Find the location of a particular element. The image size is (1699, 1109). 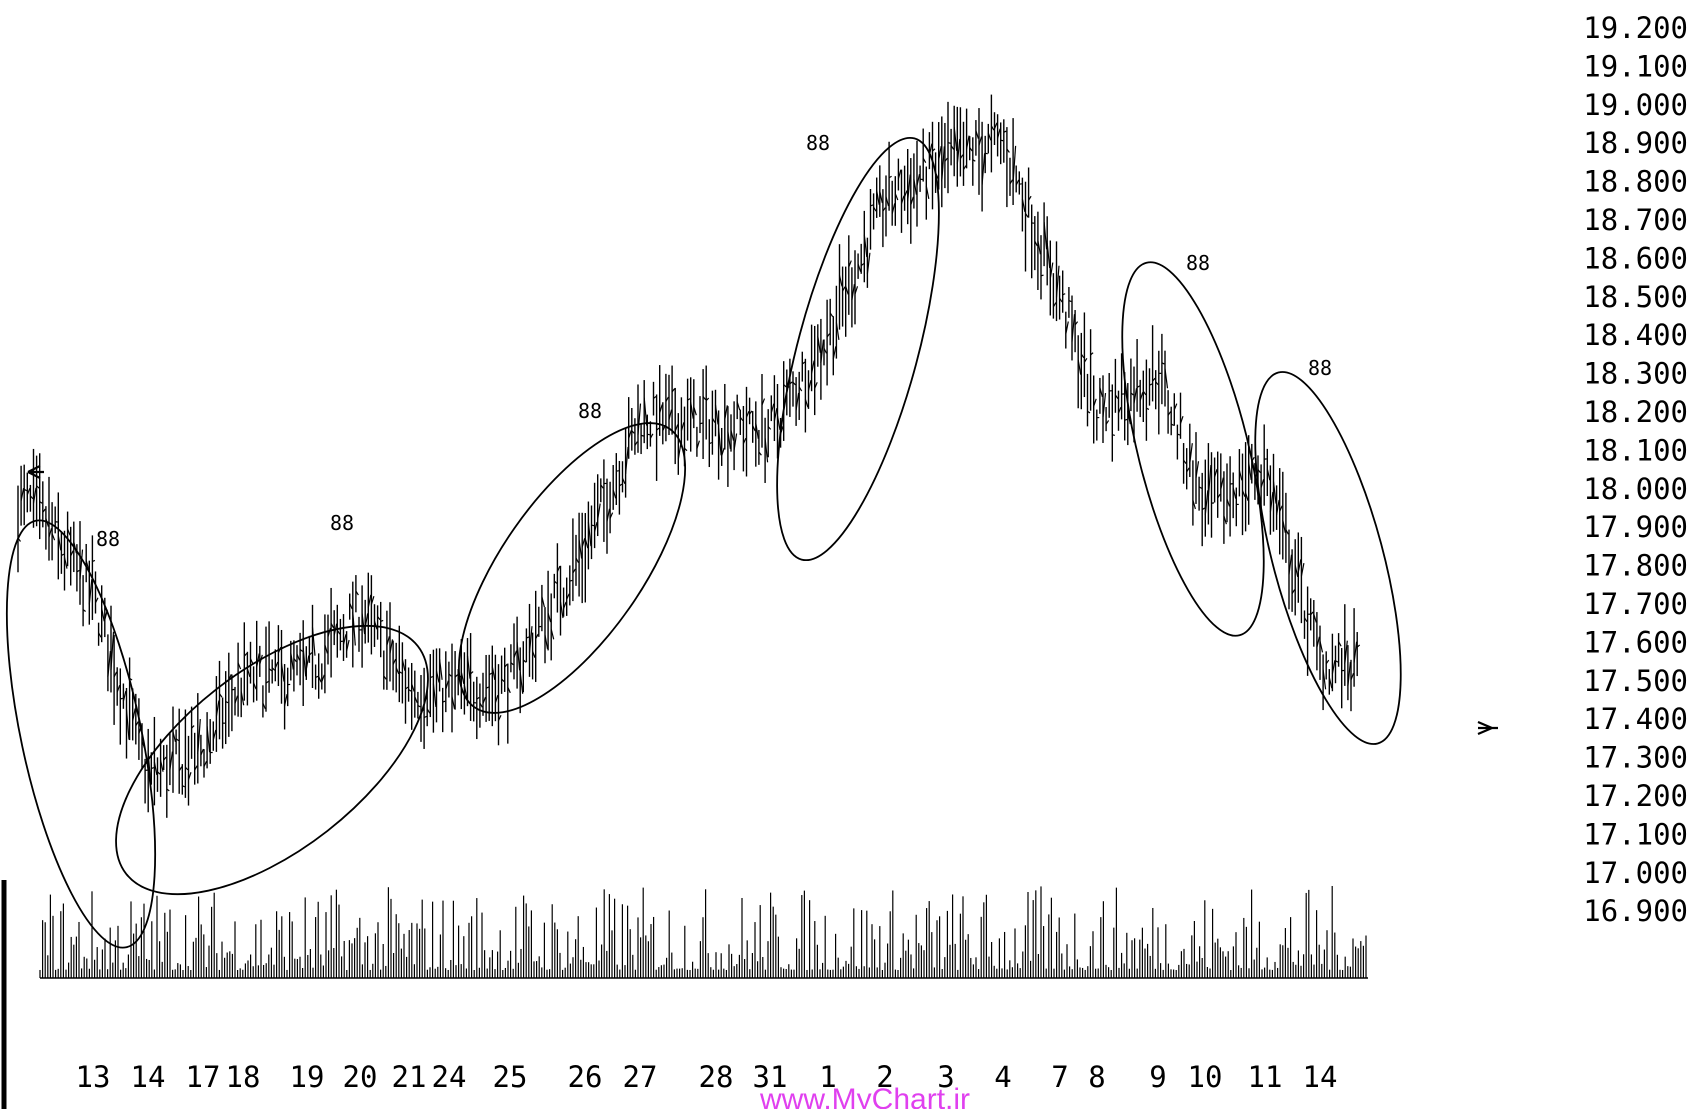

y-tick-label: 17.700 is located at coordinates (1635, 604).